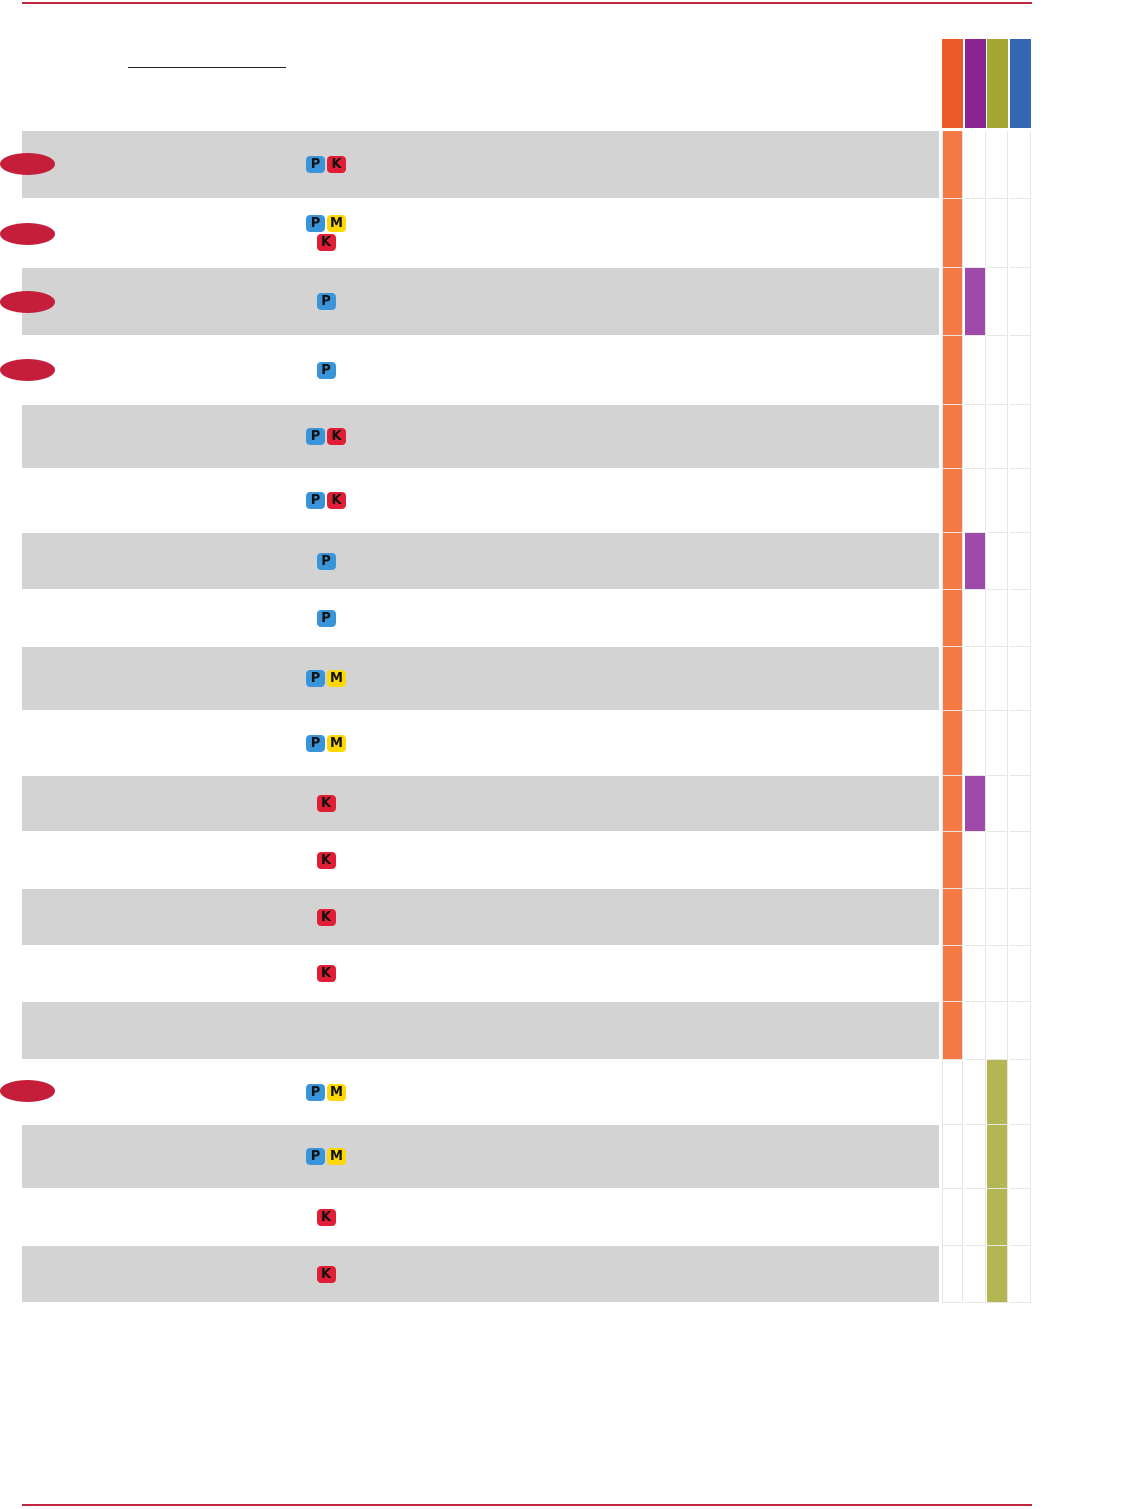 The image size is (1123, 1509). What do you see at coordinates (527, 3) in the screenshot?
I see `top-rule` at bounding box center [527, 3].